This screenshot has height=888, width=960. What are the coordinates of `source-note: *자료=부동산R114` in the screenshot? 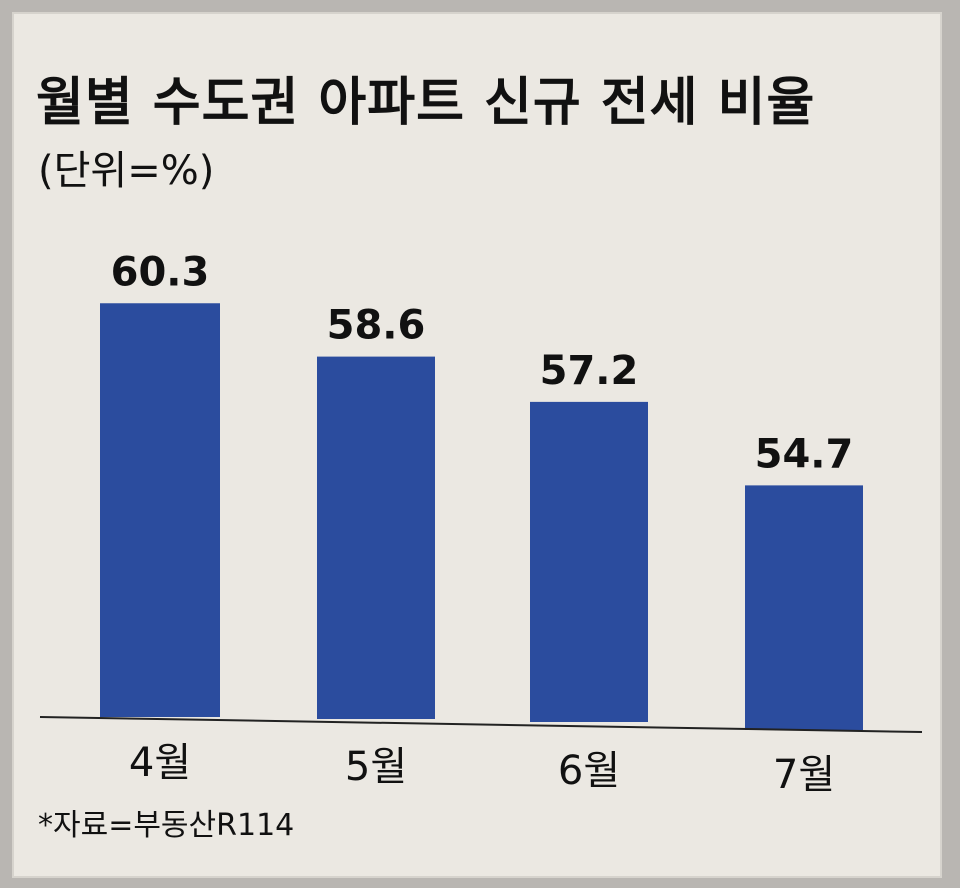 It's located at (166, 825).